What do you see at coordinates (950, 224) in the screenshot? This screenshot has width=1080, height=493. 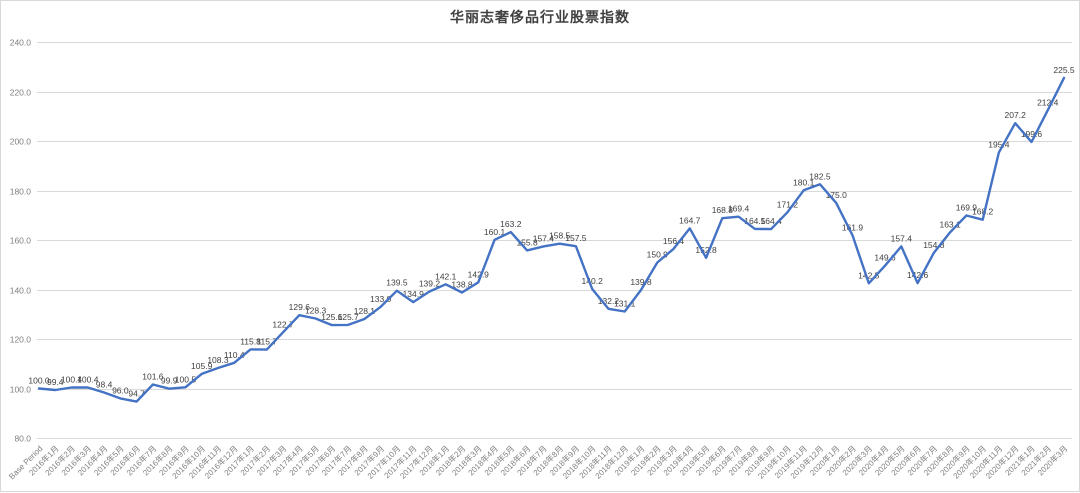 I see `data-label: 163.1` at bounding box center [950, 224].